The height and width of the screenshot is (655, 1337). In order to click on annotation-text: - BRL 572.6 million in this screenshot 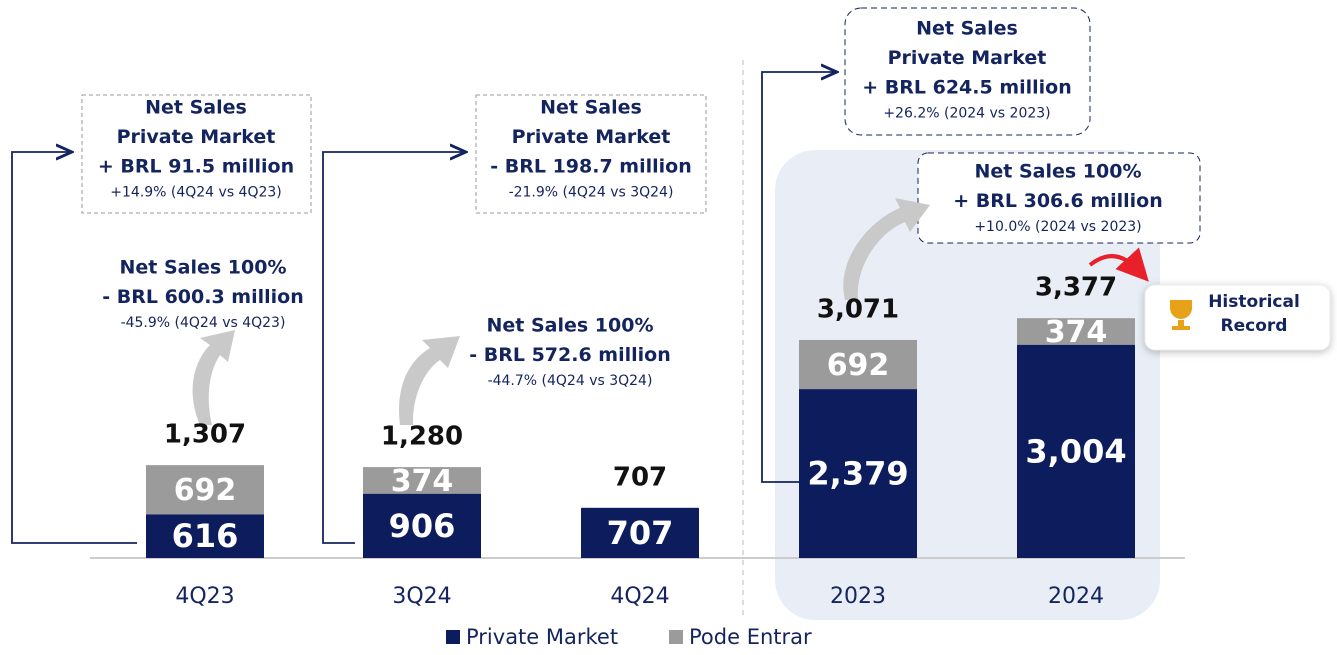, I will do `click(569, 355)`.